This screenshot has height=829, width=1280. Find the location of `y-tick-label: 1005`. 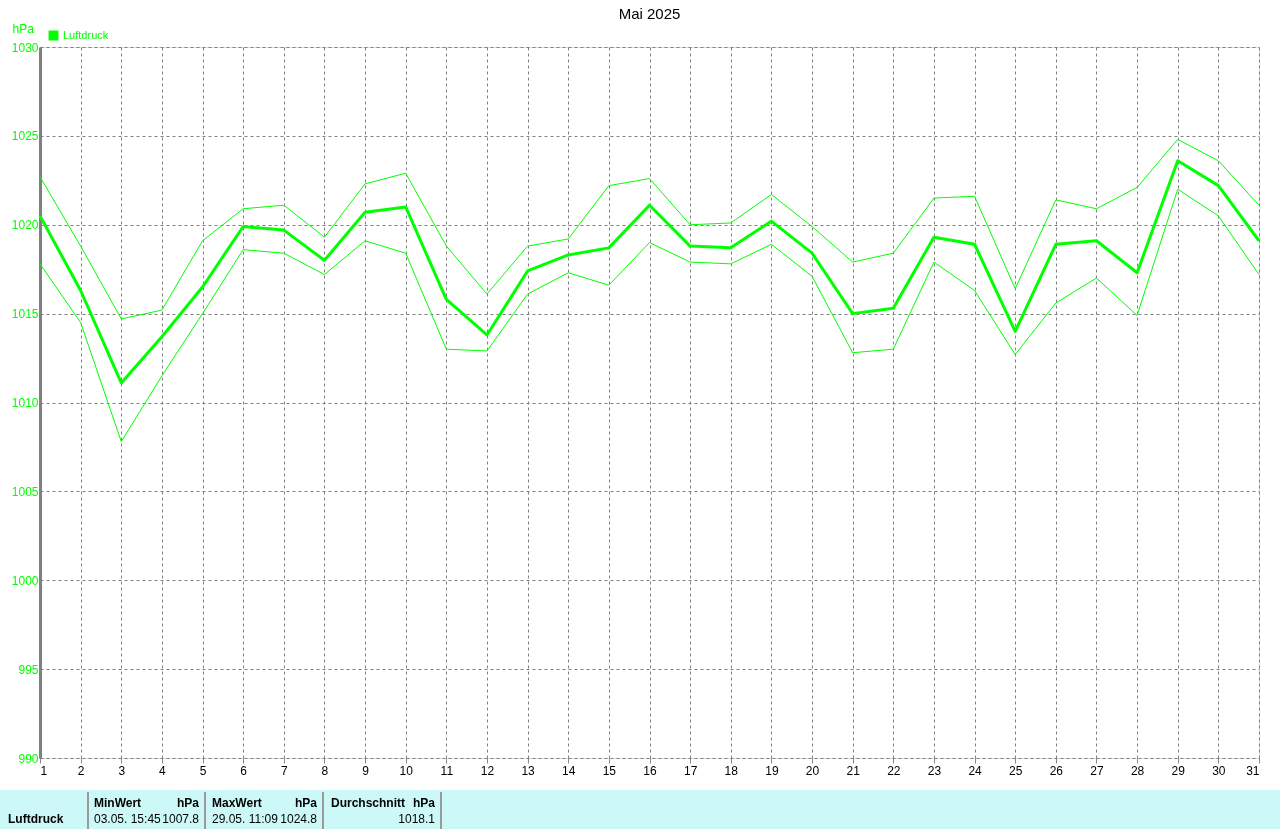

y-tick-label: 1005 is located at coordinates (25, 491).